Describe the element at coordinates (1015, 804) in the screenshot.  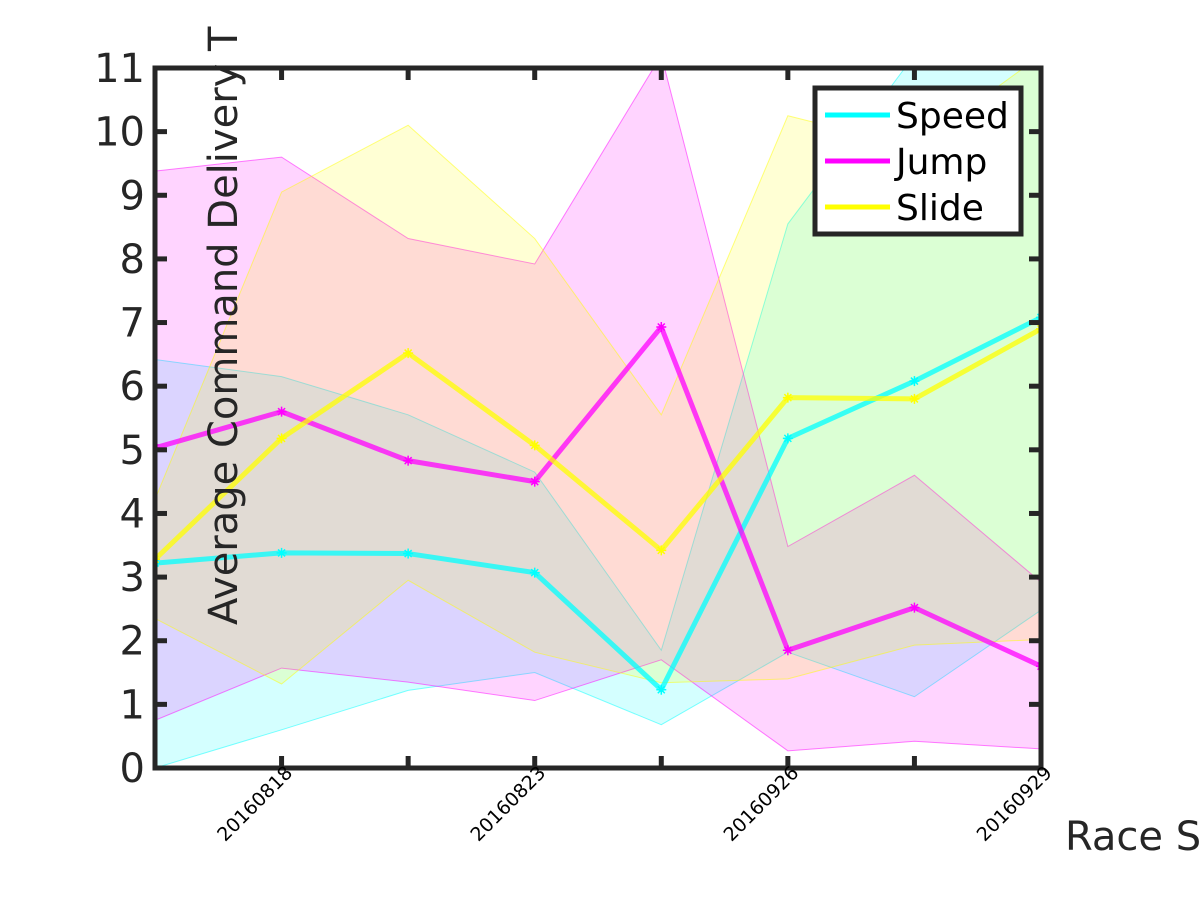
I see `x-tick-label: 20160929` at that location.